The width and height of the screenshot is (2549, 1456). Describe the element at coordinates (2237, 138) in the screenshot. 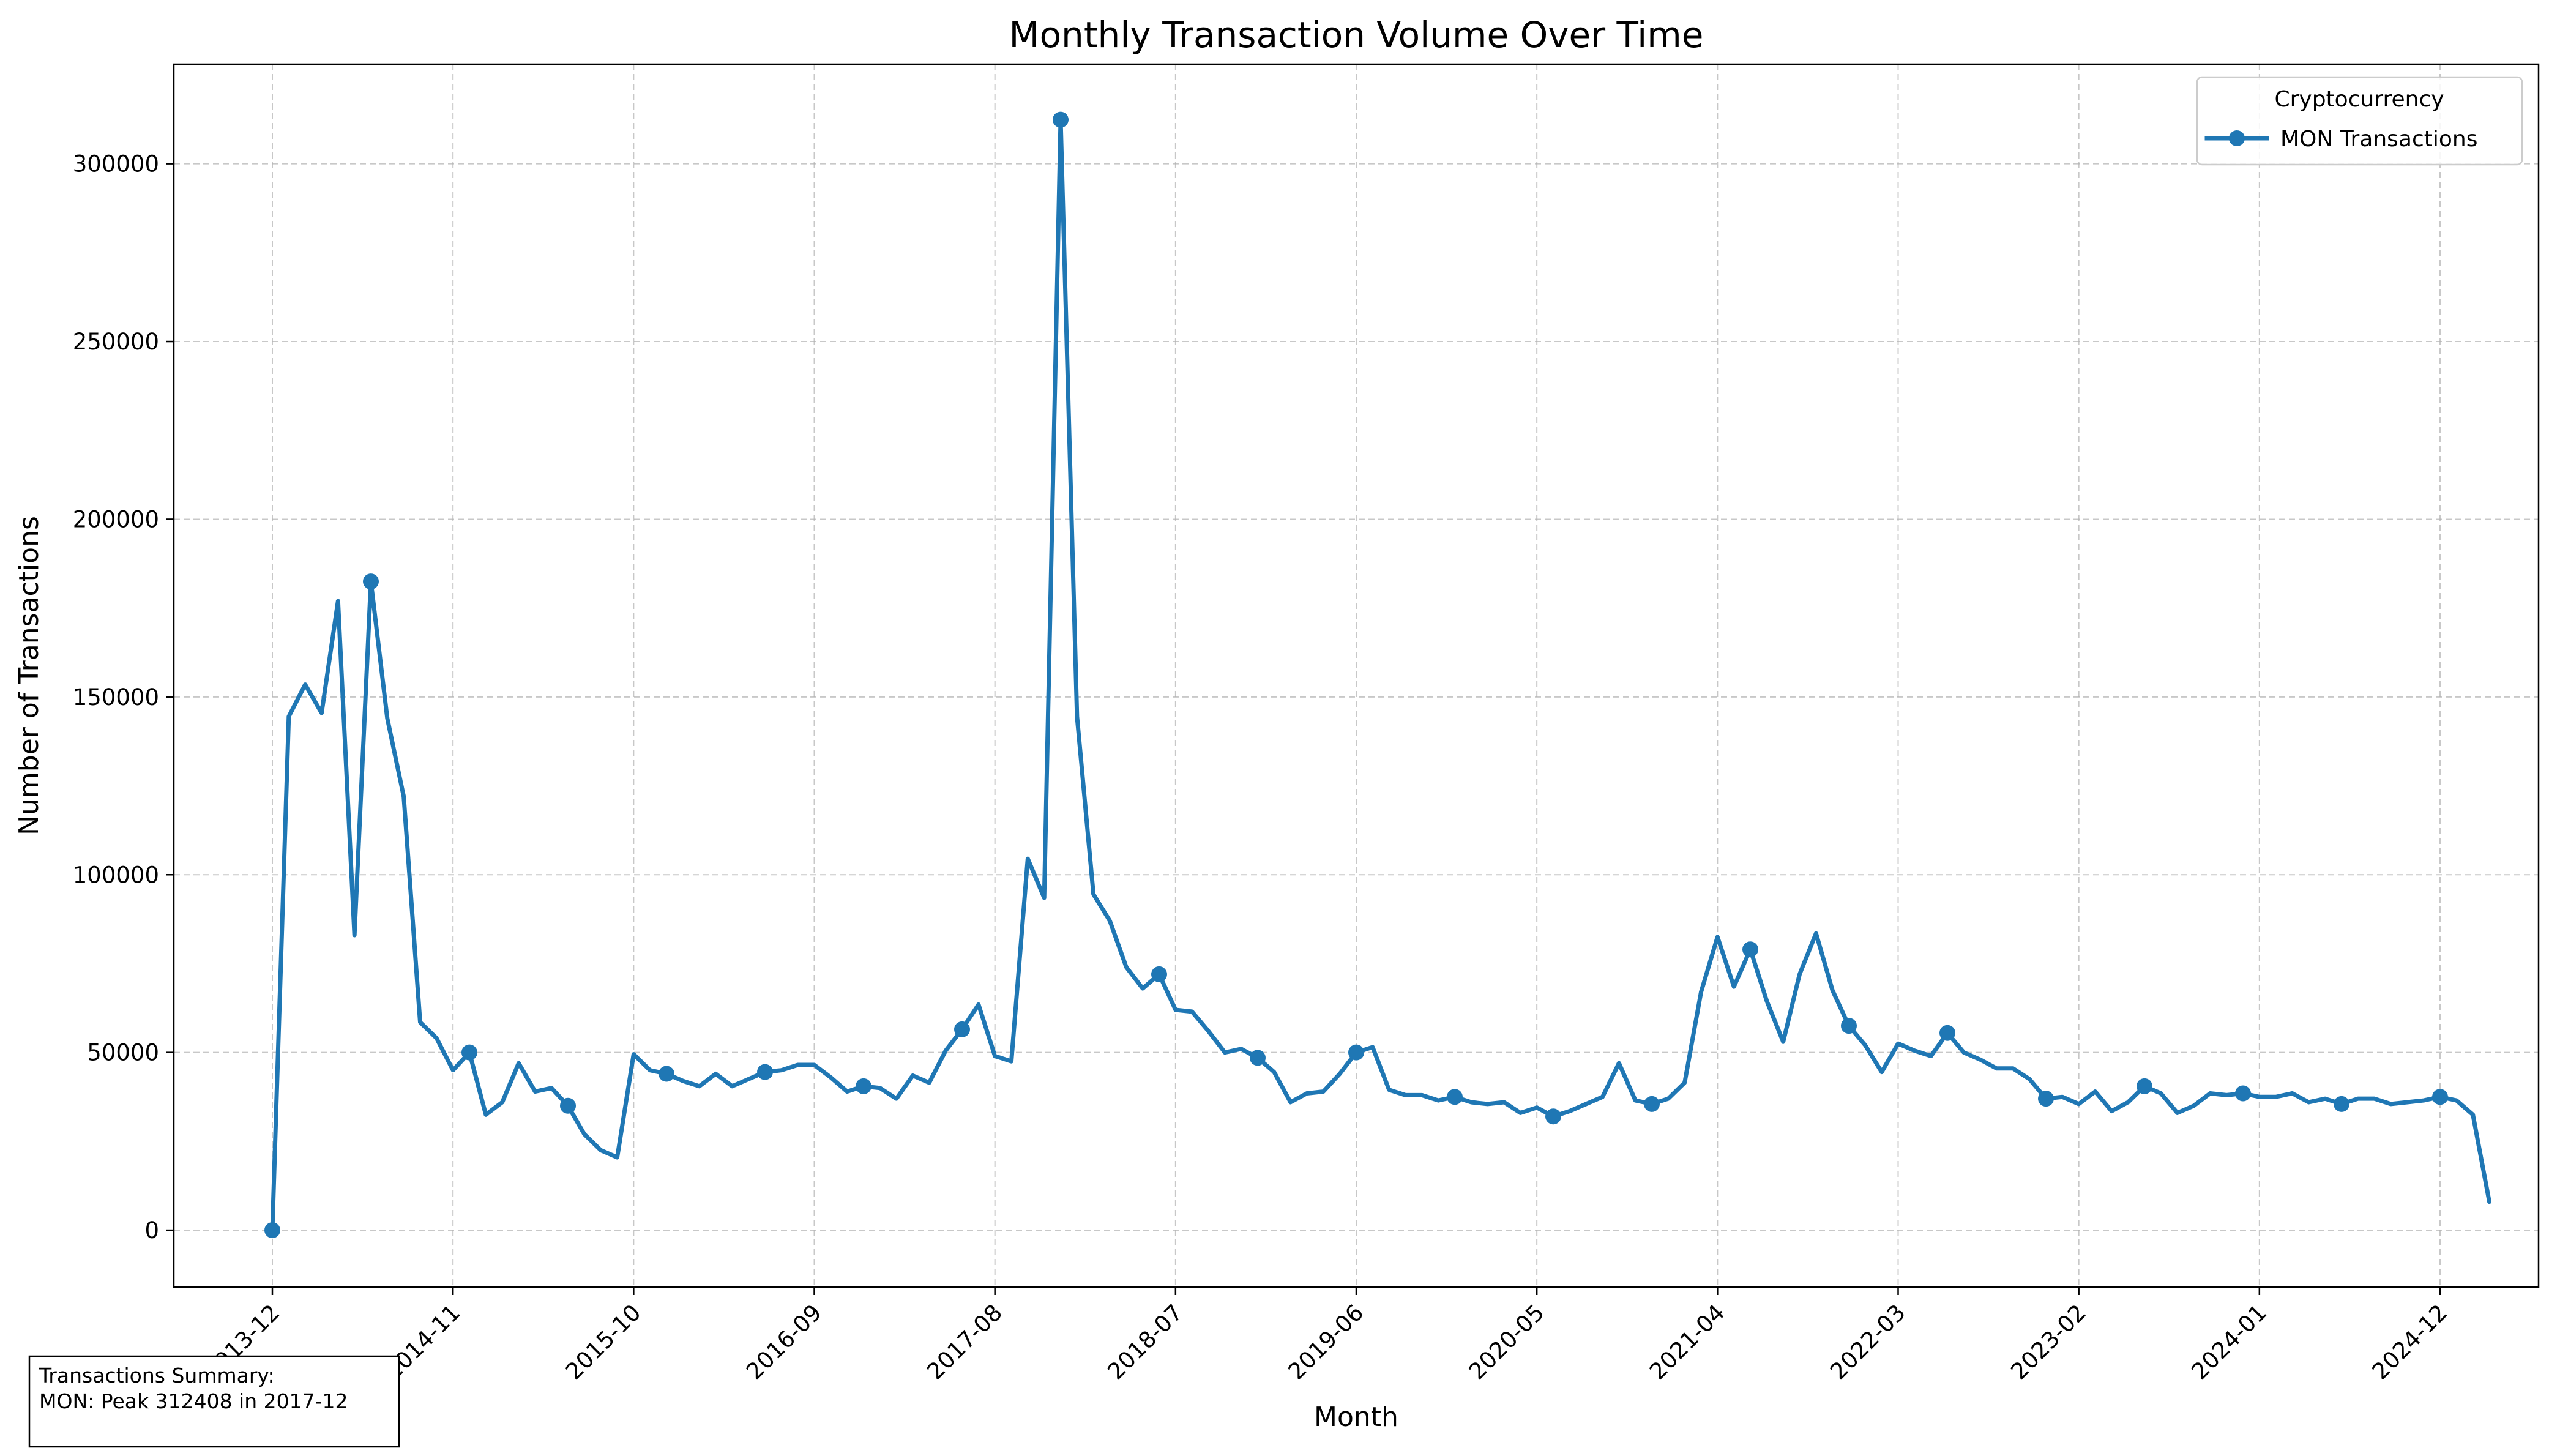

I see `legend-marker-swatch` at that location.